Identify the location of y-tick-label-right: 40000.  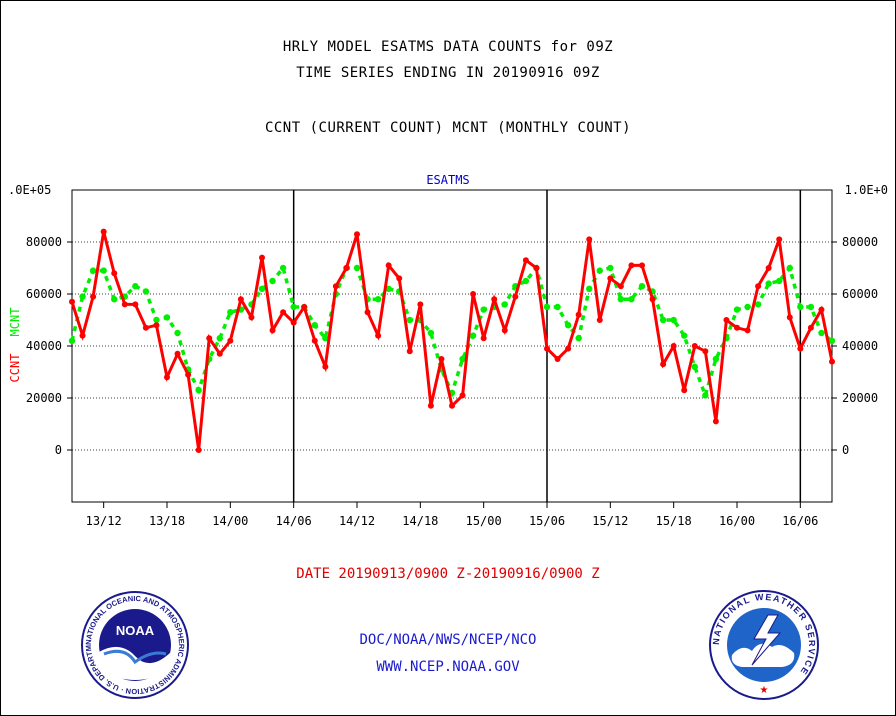
(860, 346).